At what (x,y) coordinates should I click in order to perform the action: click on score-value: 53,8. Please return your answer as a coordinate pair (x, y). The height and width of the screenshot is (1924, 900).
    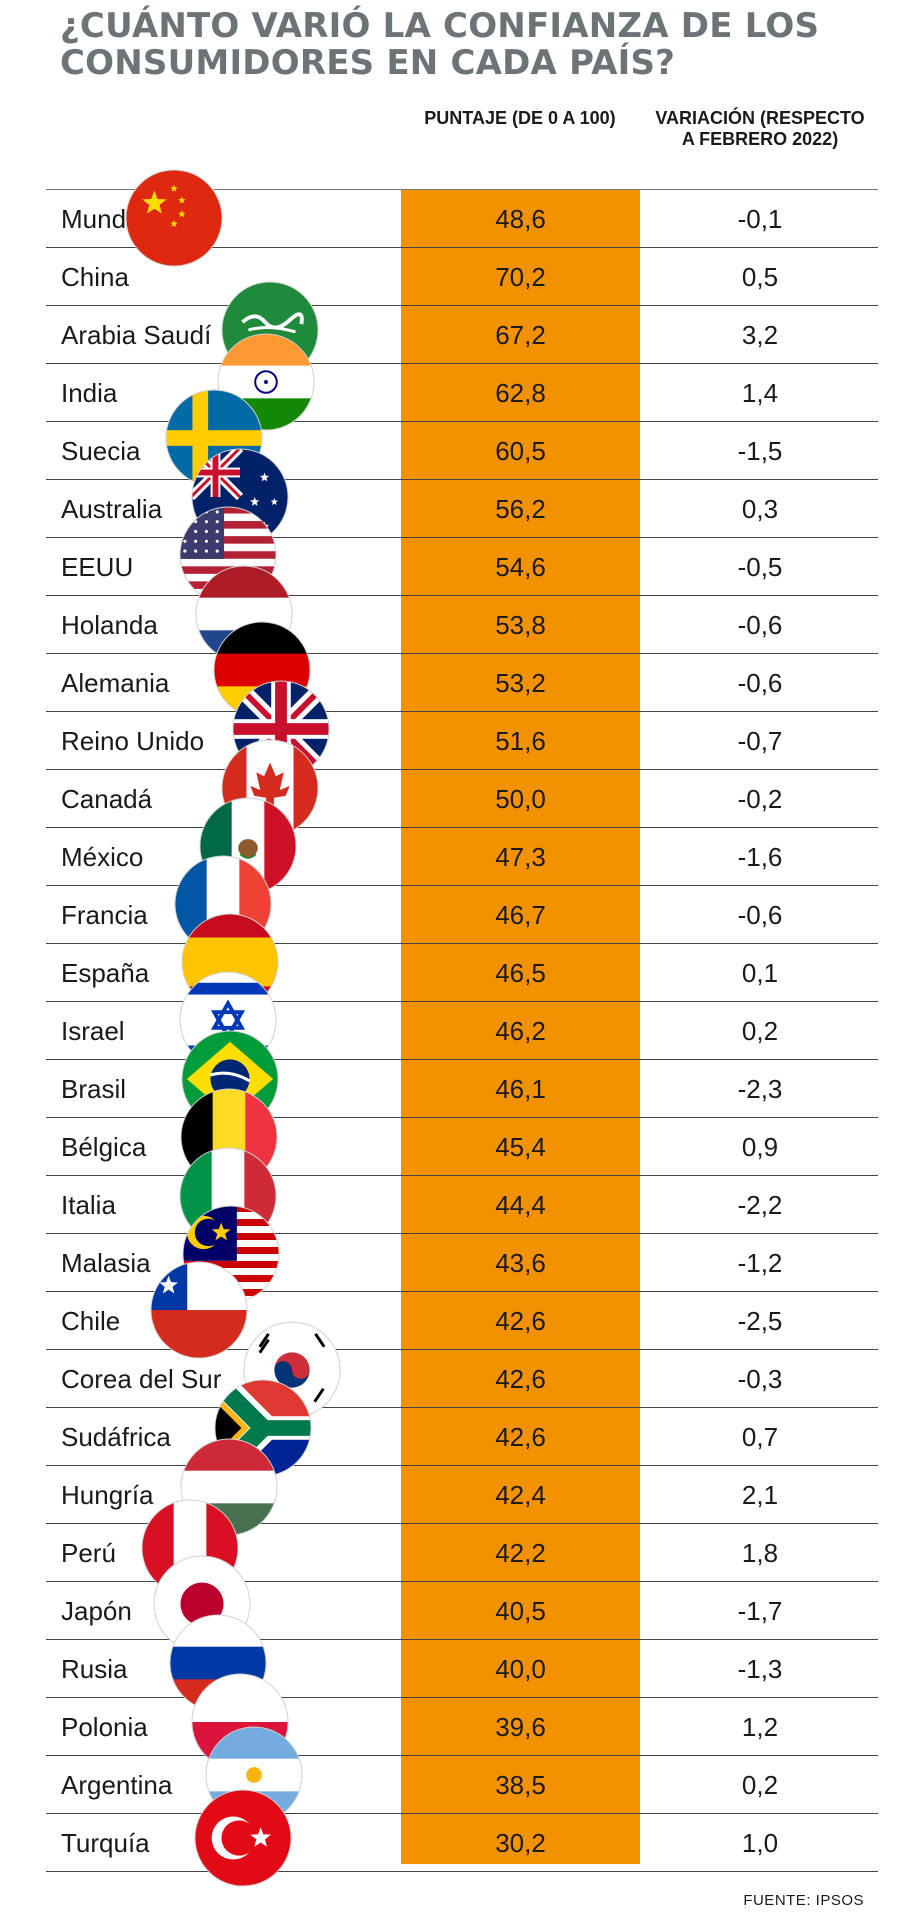
    Looking at the image, I should click on (520, 625).